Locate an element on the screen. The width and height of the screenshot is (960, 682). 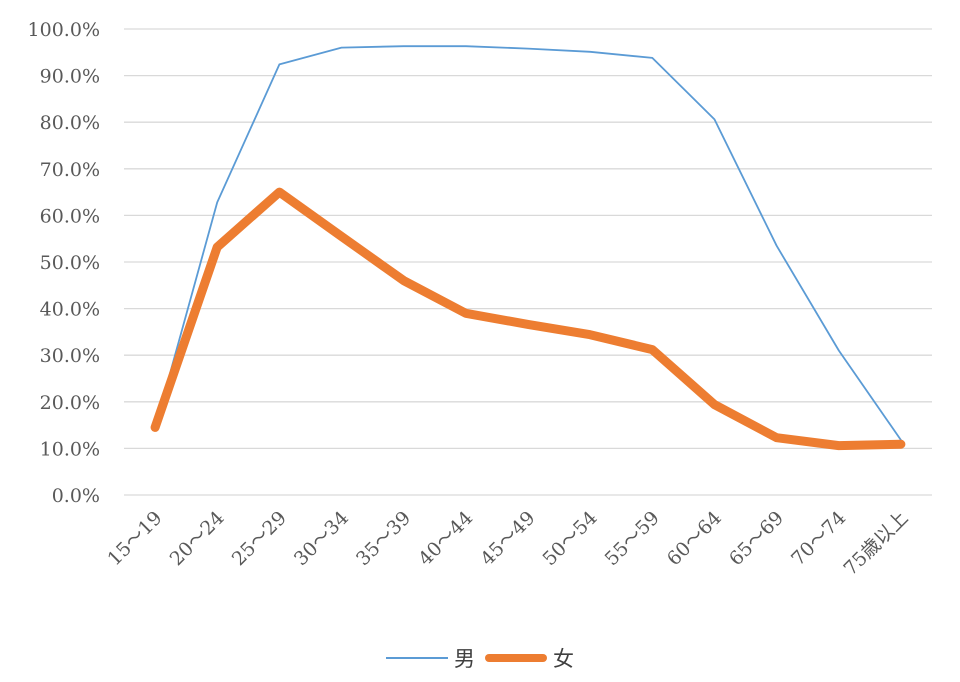
x-tick-label: 50～54 is located at coordinates (570, 538).